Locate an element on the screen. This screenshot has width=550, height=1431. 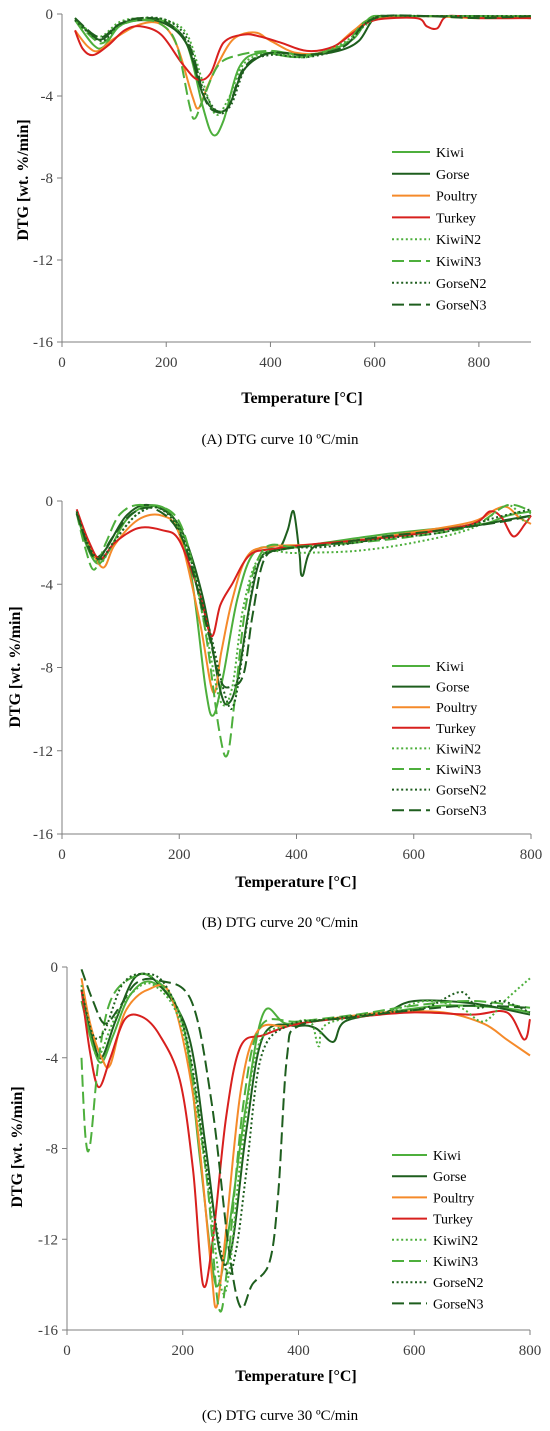
series-line-kiwi is located at coordinates (302, 75).